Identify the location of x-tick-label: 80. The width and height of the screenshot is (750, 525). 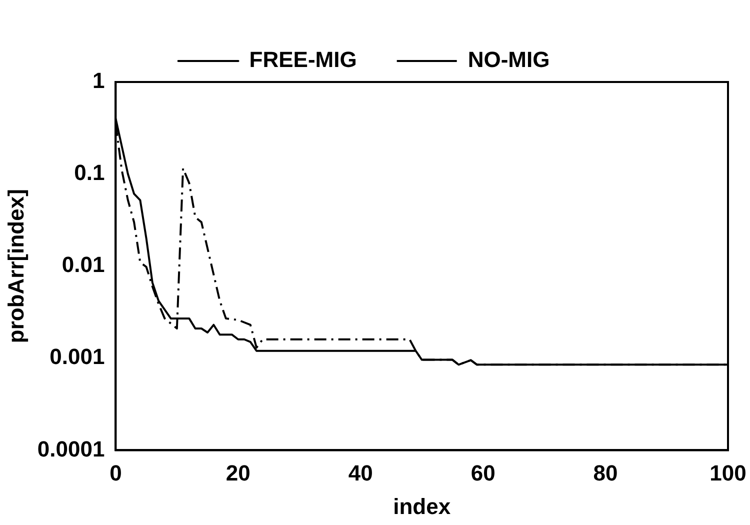
(605, 473).